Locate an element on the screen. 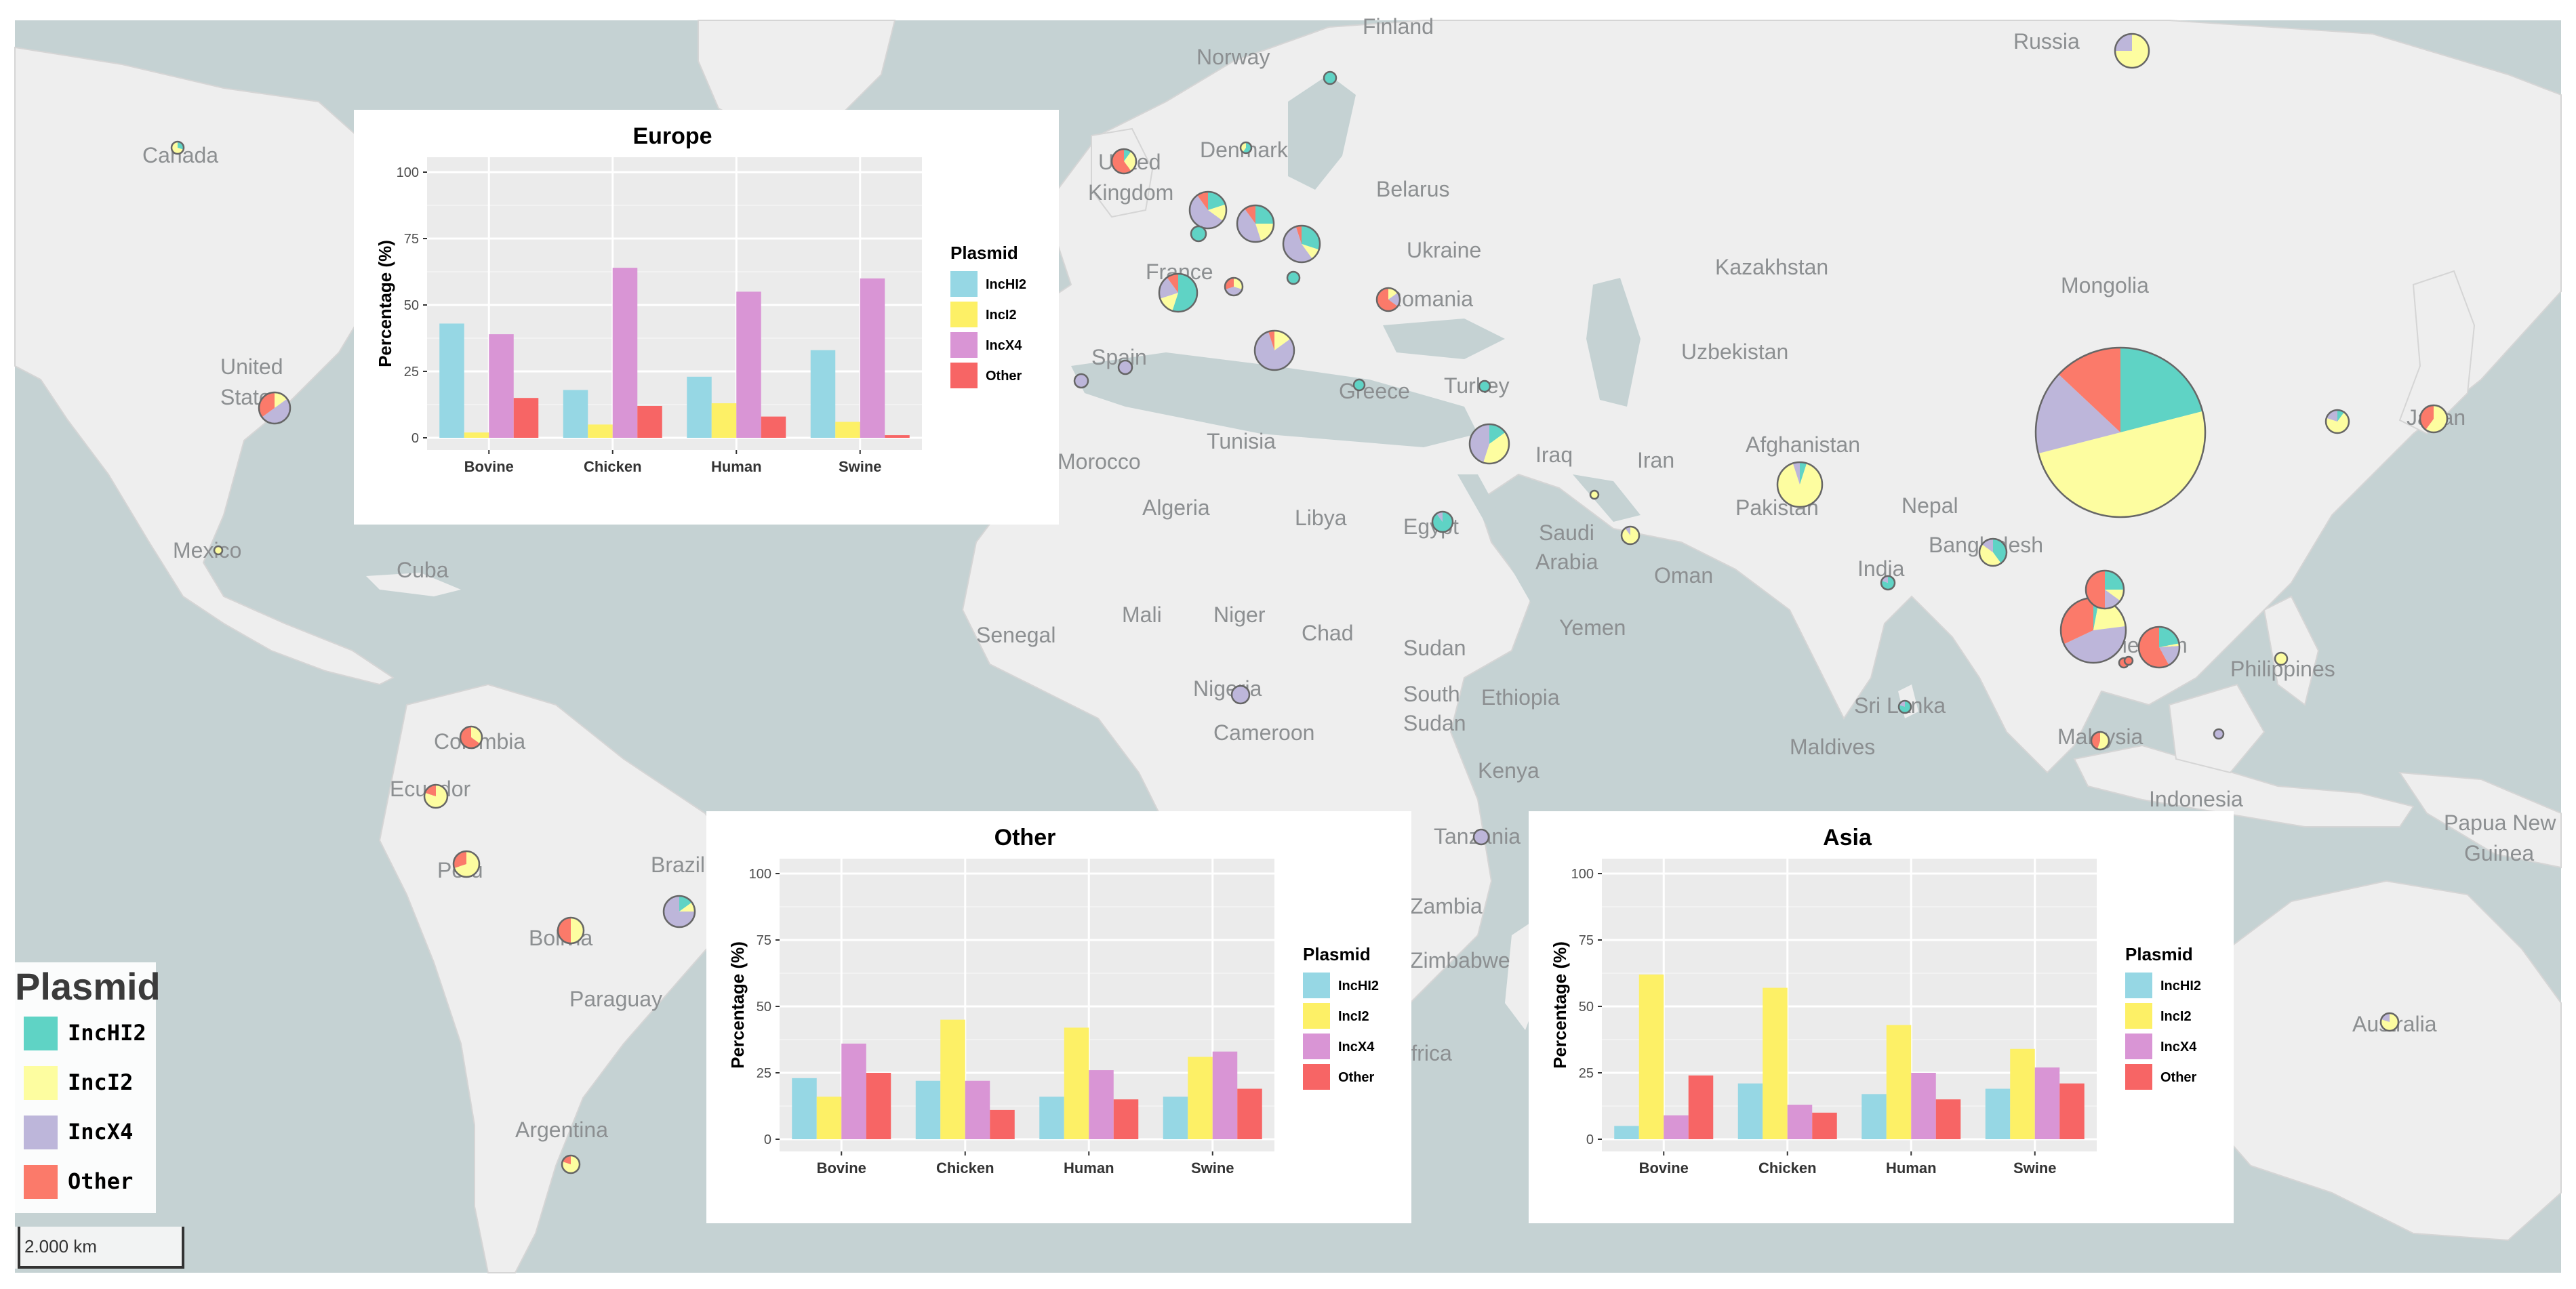 Image resolution: width=2576 pixels, height=1289 pixels. legend-label: IncI2 is located at coordinates (100, 1082).